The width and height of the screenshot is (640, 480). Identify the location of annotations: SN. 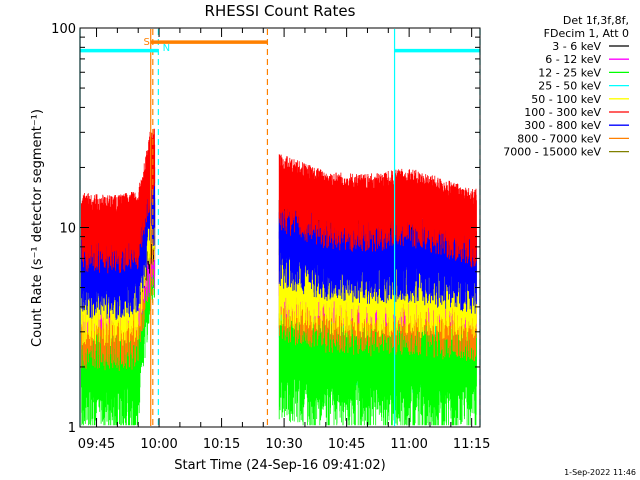
(157, 45).